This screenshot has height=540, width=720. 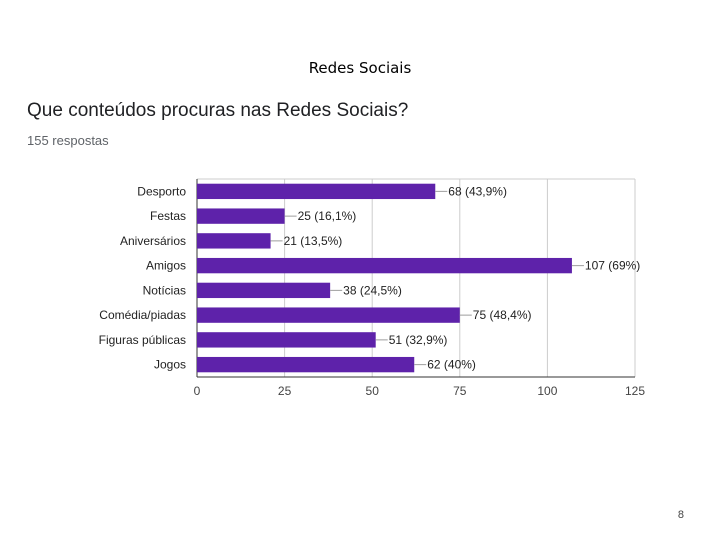 I want to click on data-label: 21 (13,5%), so click(x=313, y=241).